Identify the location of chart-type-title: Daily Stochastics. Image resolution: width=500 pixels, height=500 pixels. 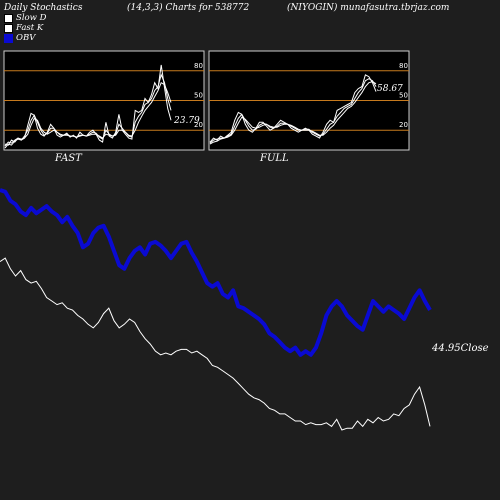
(43, 8).